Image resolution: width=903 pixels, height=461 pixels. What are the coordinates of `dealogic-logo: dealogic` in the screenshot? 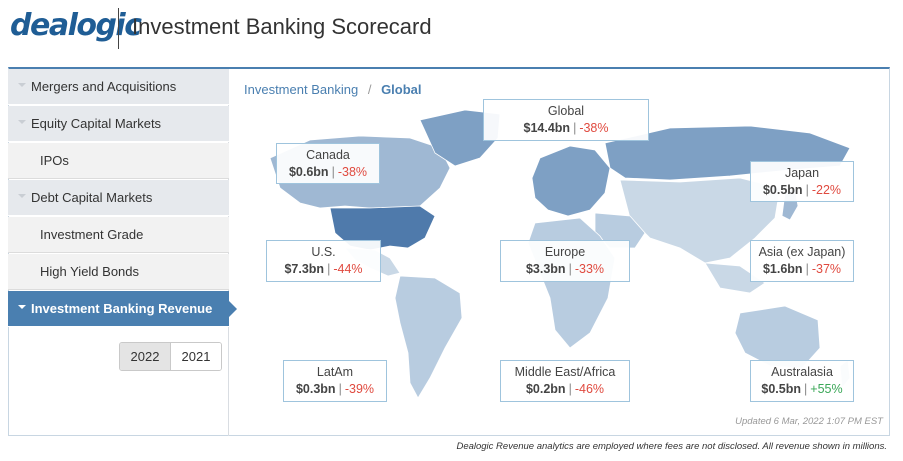 It's located at (76, 25).